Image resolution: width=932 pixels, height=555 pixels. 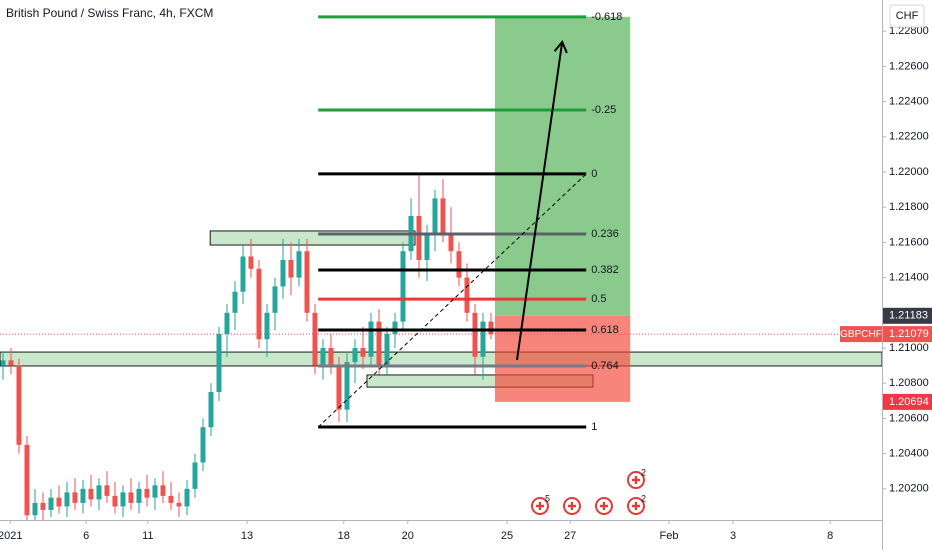 I want to click on fib-label: 0, so click(x=594, y=174).